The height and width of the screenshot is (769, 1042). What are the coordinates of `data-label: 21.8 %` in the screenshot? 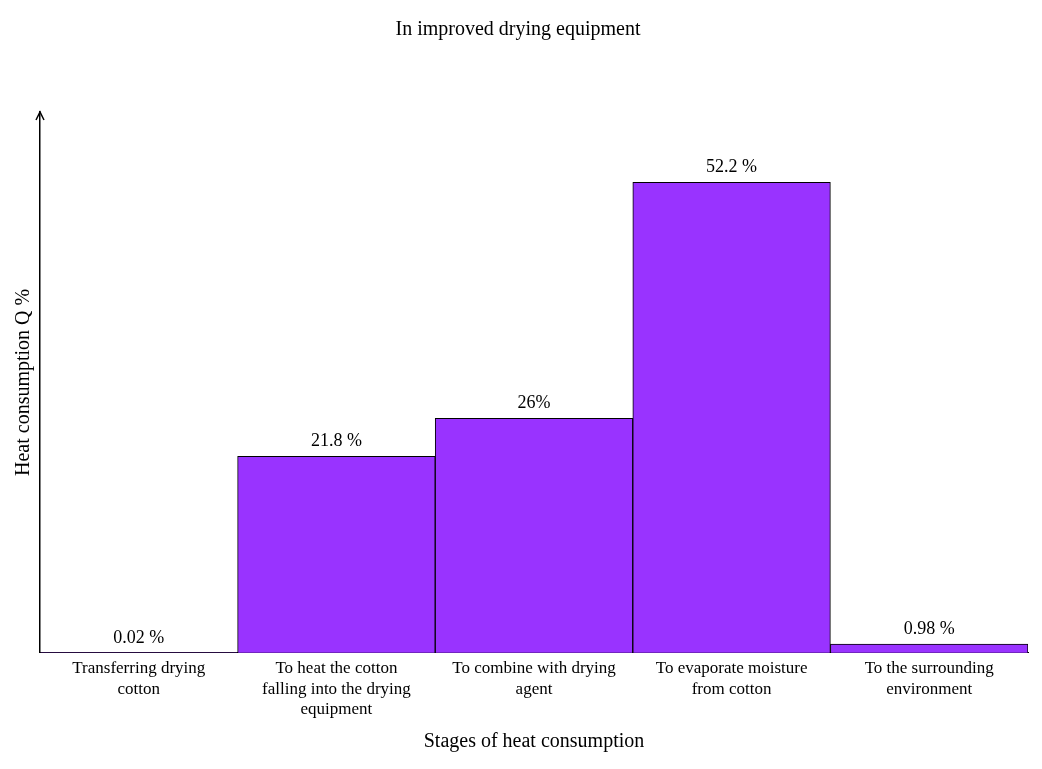 It's located at (336, 440).